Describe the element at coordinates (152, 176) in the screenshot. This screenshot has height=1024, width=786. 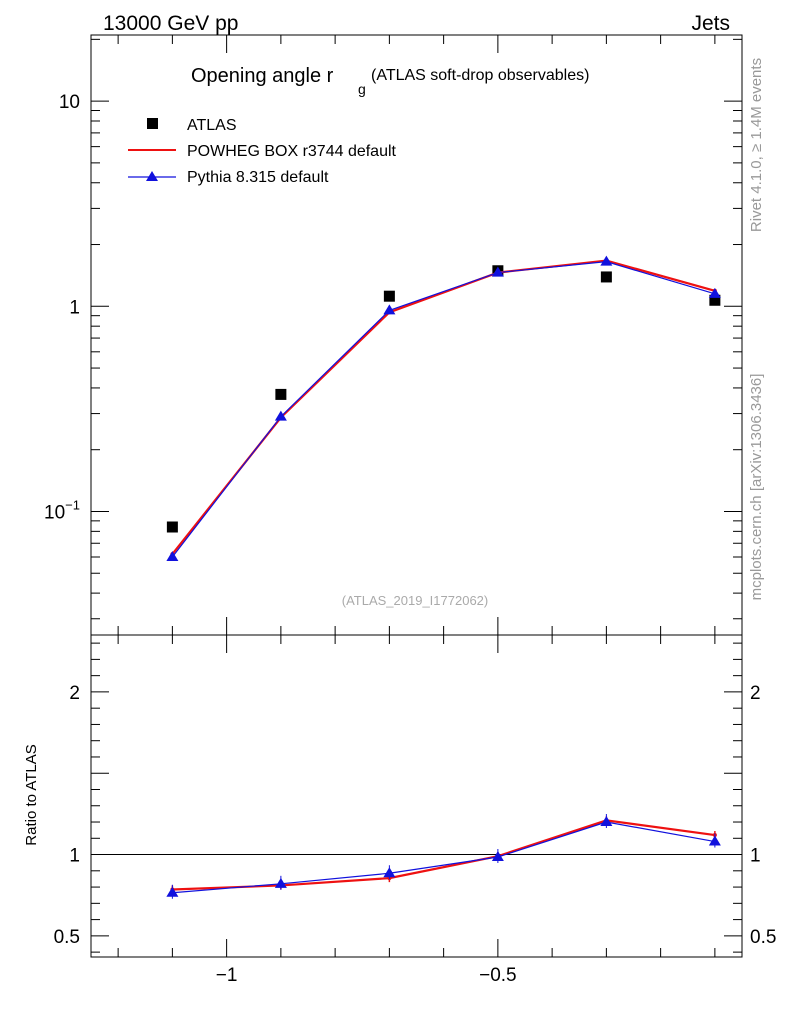
I see `legend-pythia-marker` at that location.